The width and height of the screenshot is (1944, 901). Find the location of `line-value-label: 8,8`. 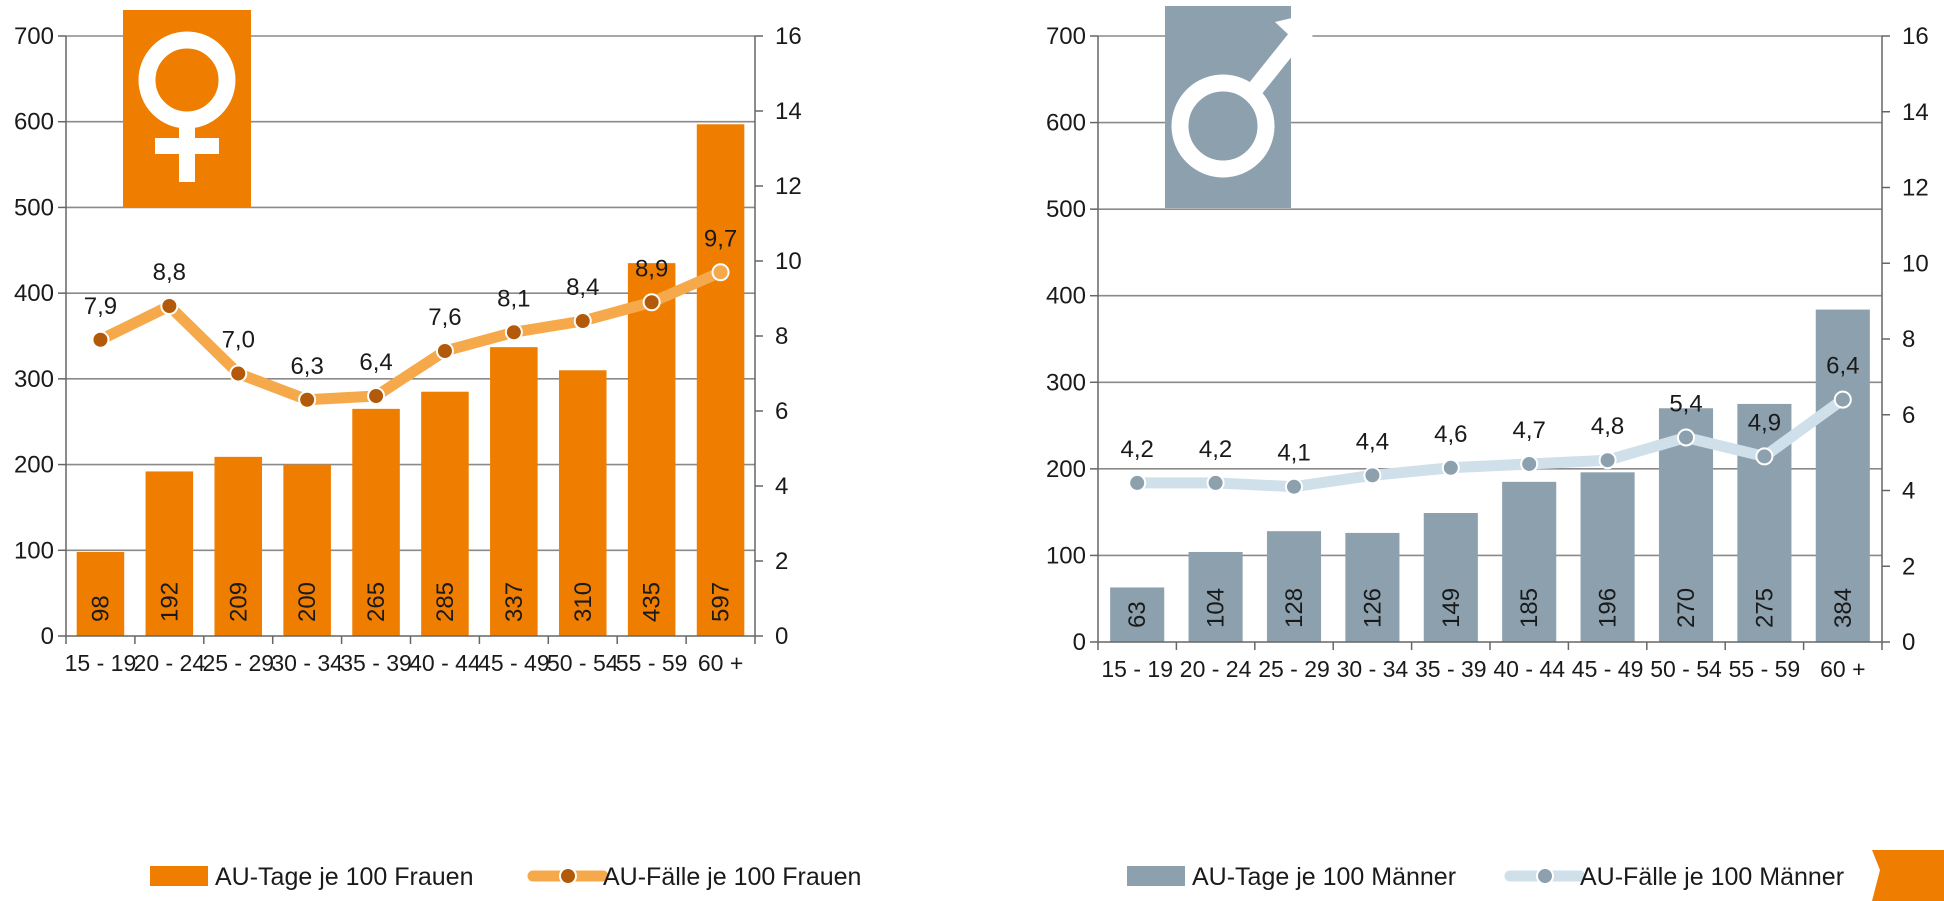

line-value-label: 8,8 is located at coordinates (169, 272).